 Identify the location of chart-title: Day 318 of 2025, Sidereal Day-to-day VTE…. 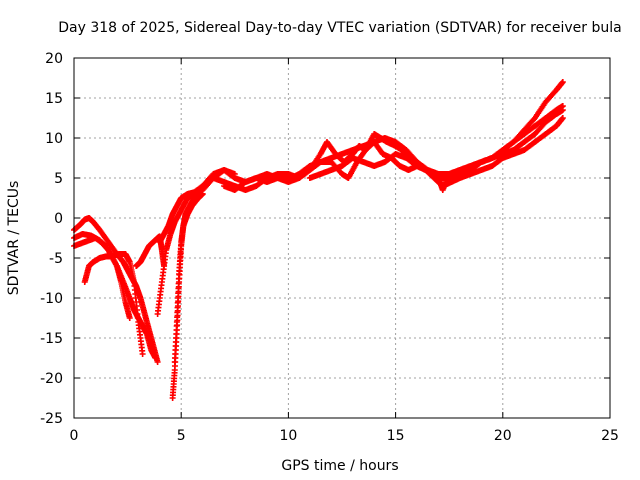
(339, 28).